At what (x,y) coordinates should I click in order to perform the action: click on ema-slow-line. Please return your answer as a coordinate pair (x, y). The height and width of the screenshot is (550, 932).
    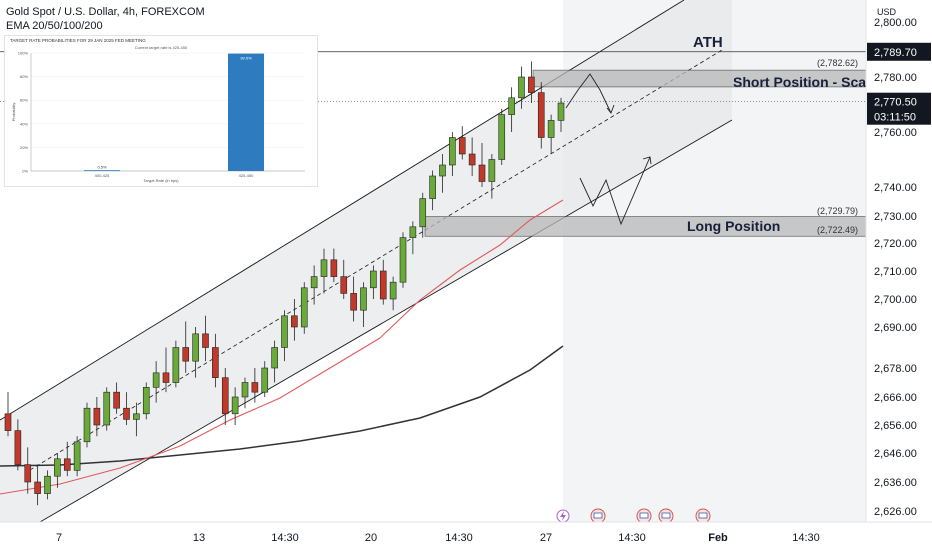
    Looking at the image, I should click on (282, 406).